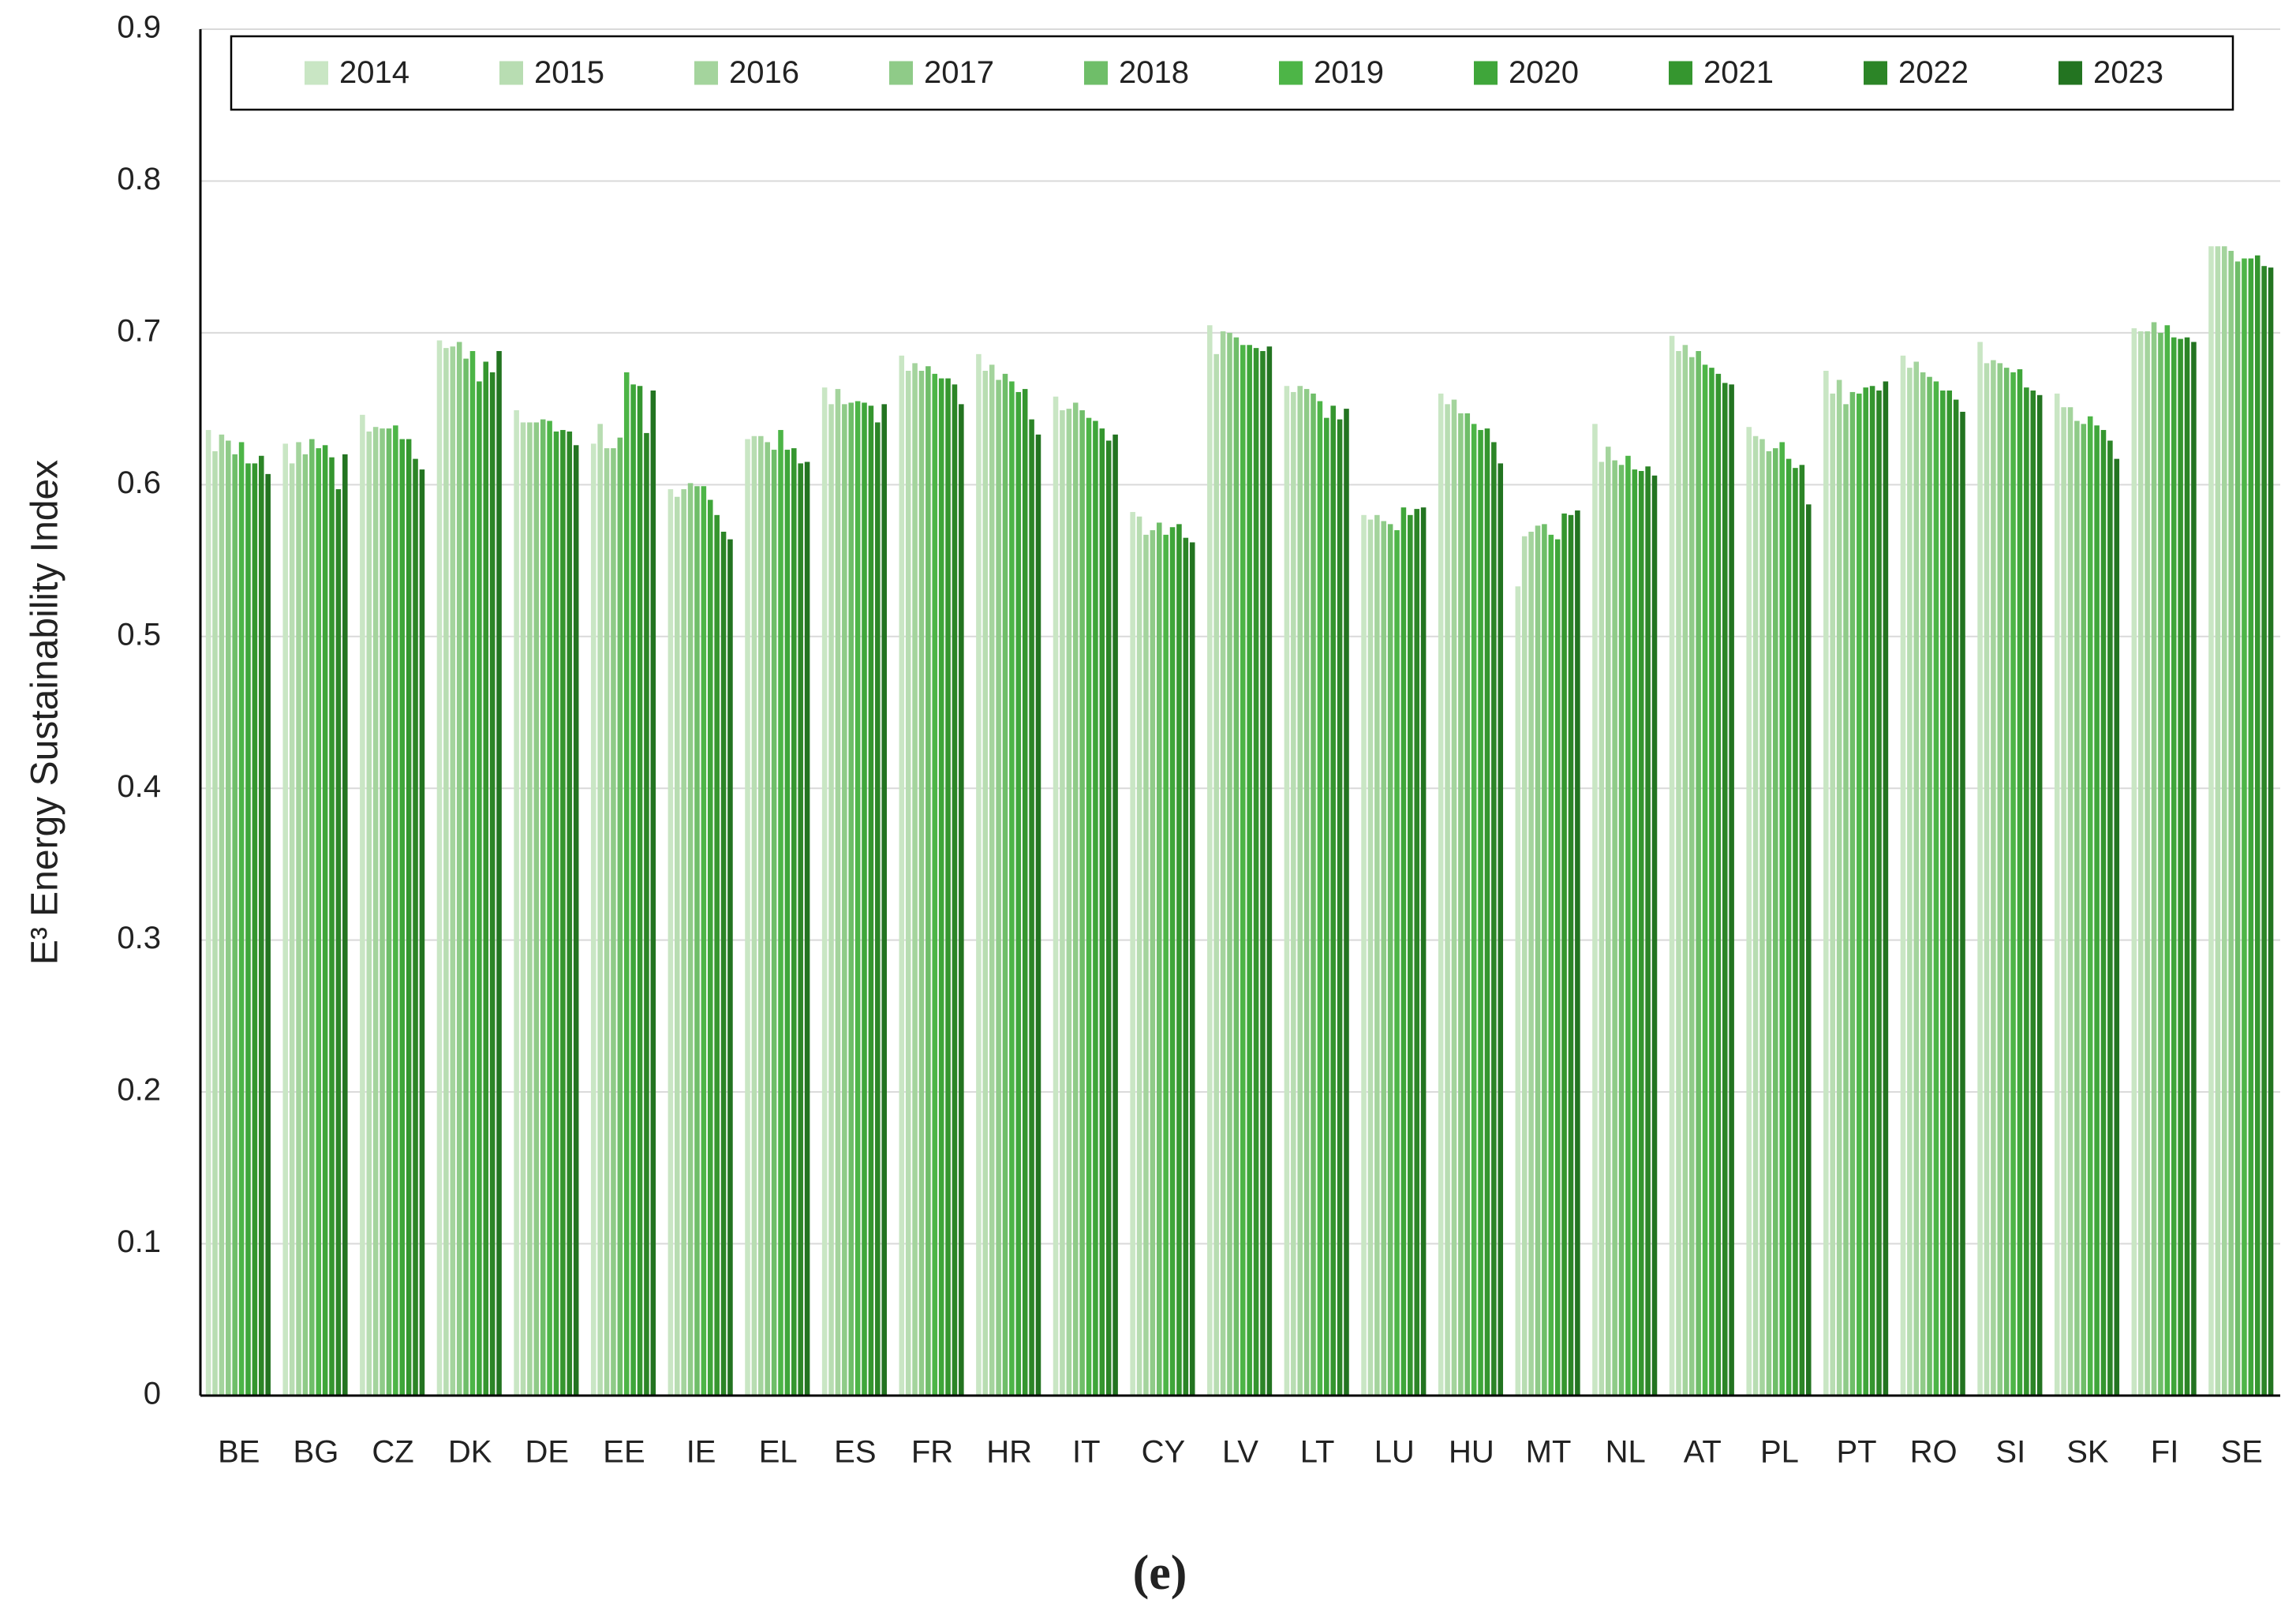 The height and width of the screenshot is (1622, 2296). What do you see at coordinates (45, 712) in the screenshot?
I see `y-axis-label: E³ Energy Sustainability Index` at bounding box center [45, 712].